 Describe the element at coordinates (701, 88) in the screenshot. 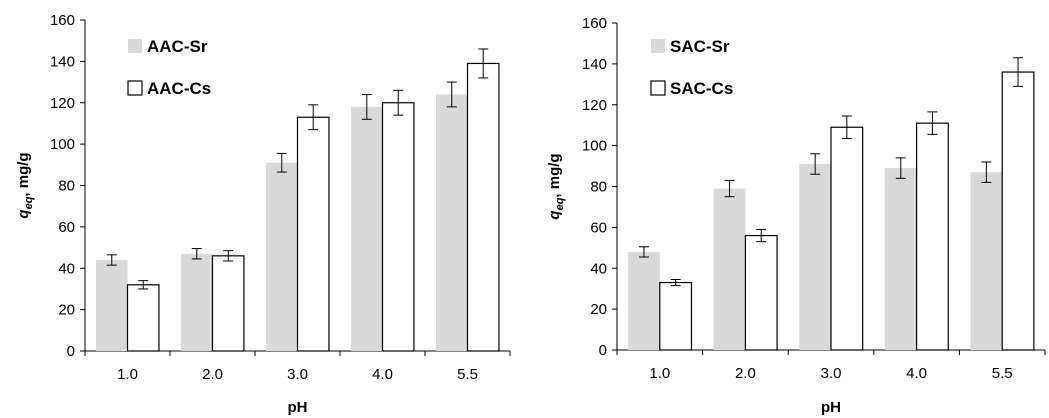

I see `legend-label: SAC-Cs` at that location.